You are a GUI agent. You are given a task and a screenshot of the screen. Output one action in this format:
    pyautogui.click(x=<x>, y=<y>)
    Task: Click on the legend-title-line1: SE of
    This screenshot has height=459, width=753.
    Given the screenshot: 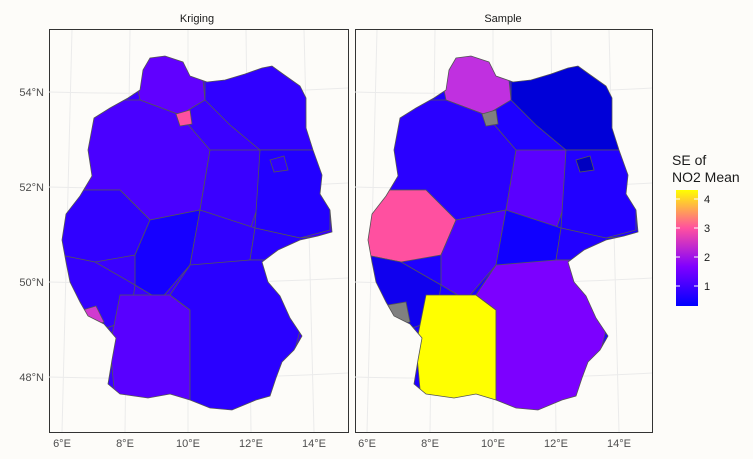 What is the action you would take?
    pyautogui.click(x=689, y=160)
    